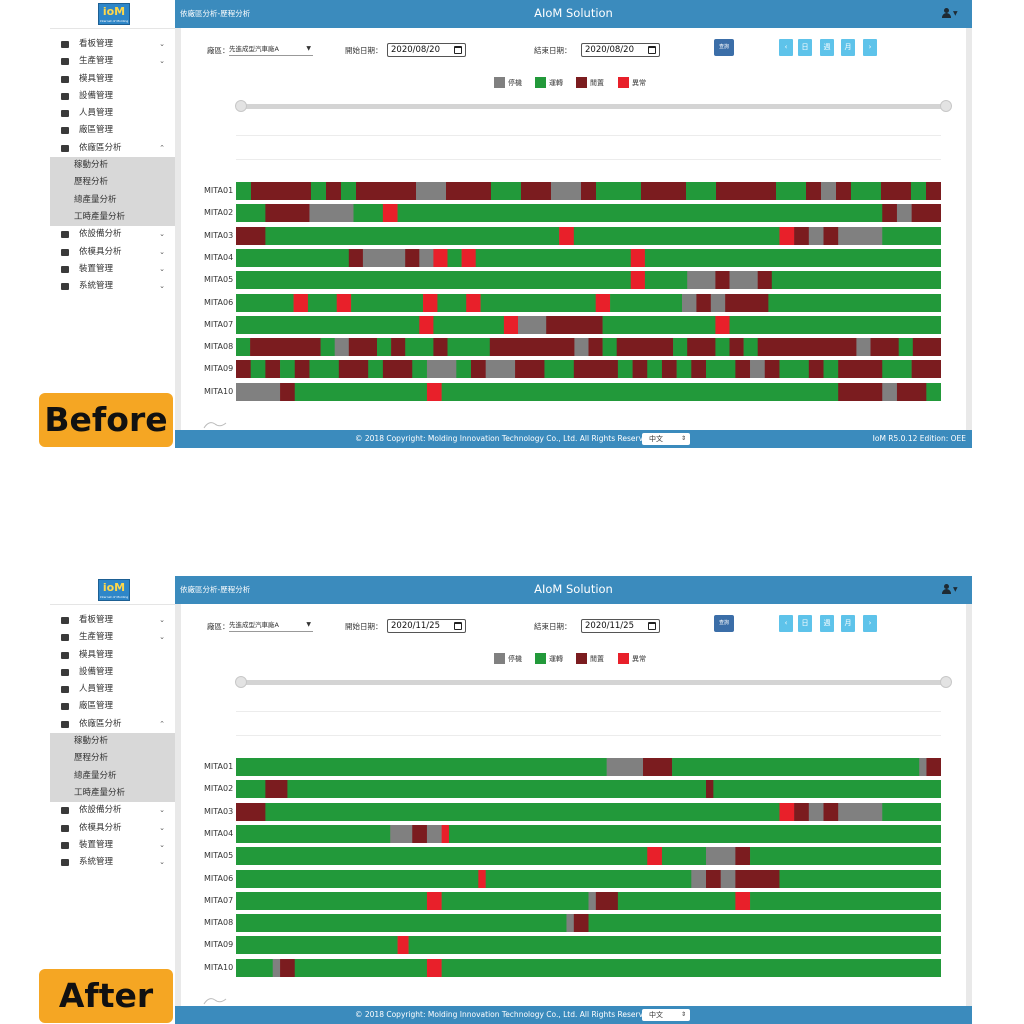 This screenshot has height=1024, width=1024. I want to click on sidebar-item-plant-analysis: 依廠區分析 ⌃, so click(112, 148).